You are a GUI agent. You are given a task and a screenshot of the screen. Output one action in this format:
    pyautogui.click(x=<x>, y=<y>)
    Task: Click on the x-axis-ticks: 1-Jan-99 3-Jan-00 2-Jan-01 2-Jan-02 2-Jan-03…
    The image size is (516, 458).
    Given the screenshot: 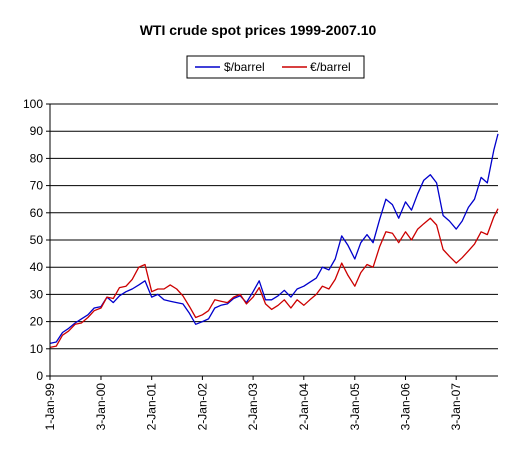 What is the action you would take?
    pyautogui.click(x=253, y=403)
    